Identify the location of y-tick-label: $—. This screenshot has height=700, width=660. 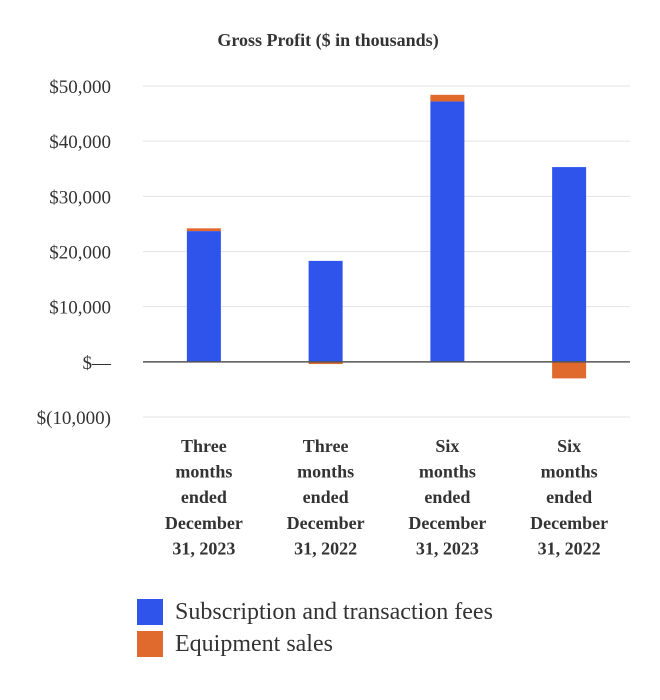
(98, 363).